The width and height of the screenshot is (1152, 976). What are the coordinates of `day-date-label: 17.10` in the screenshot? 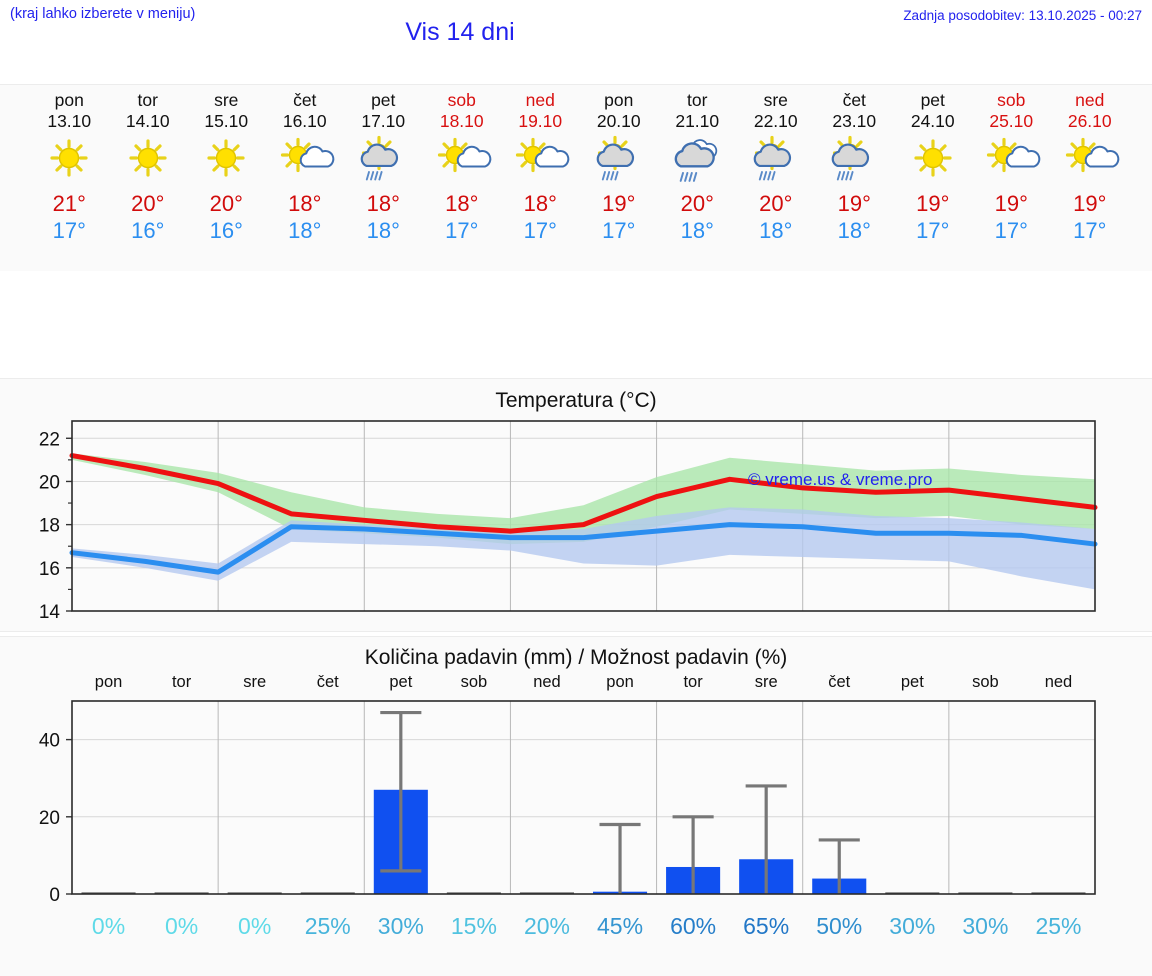 It's located at (383, 121).